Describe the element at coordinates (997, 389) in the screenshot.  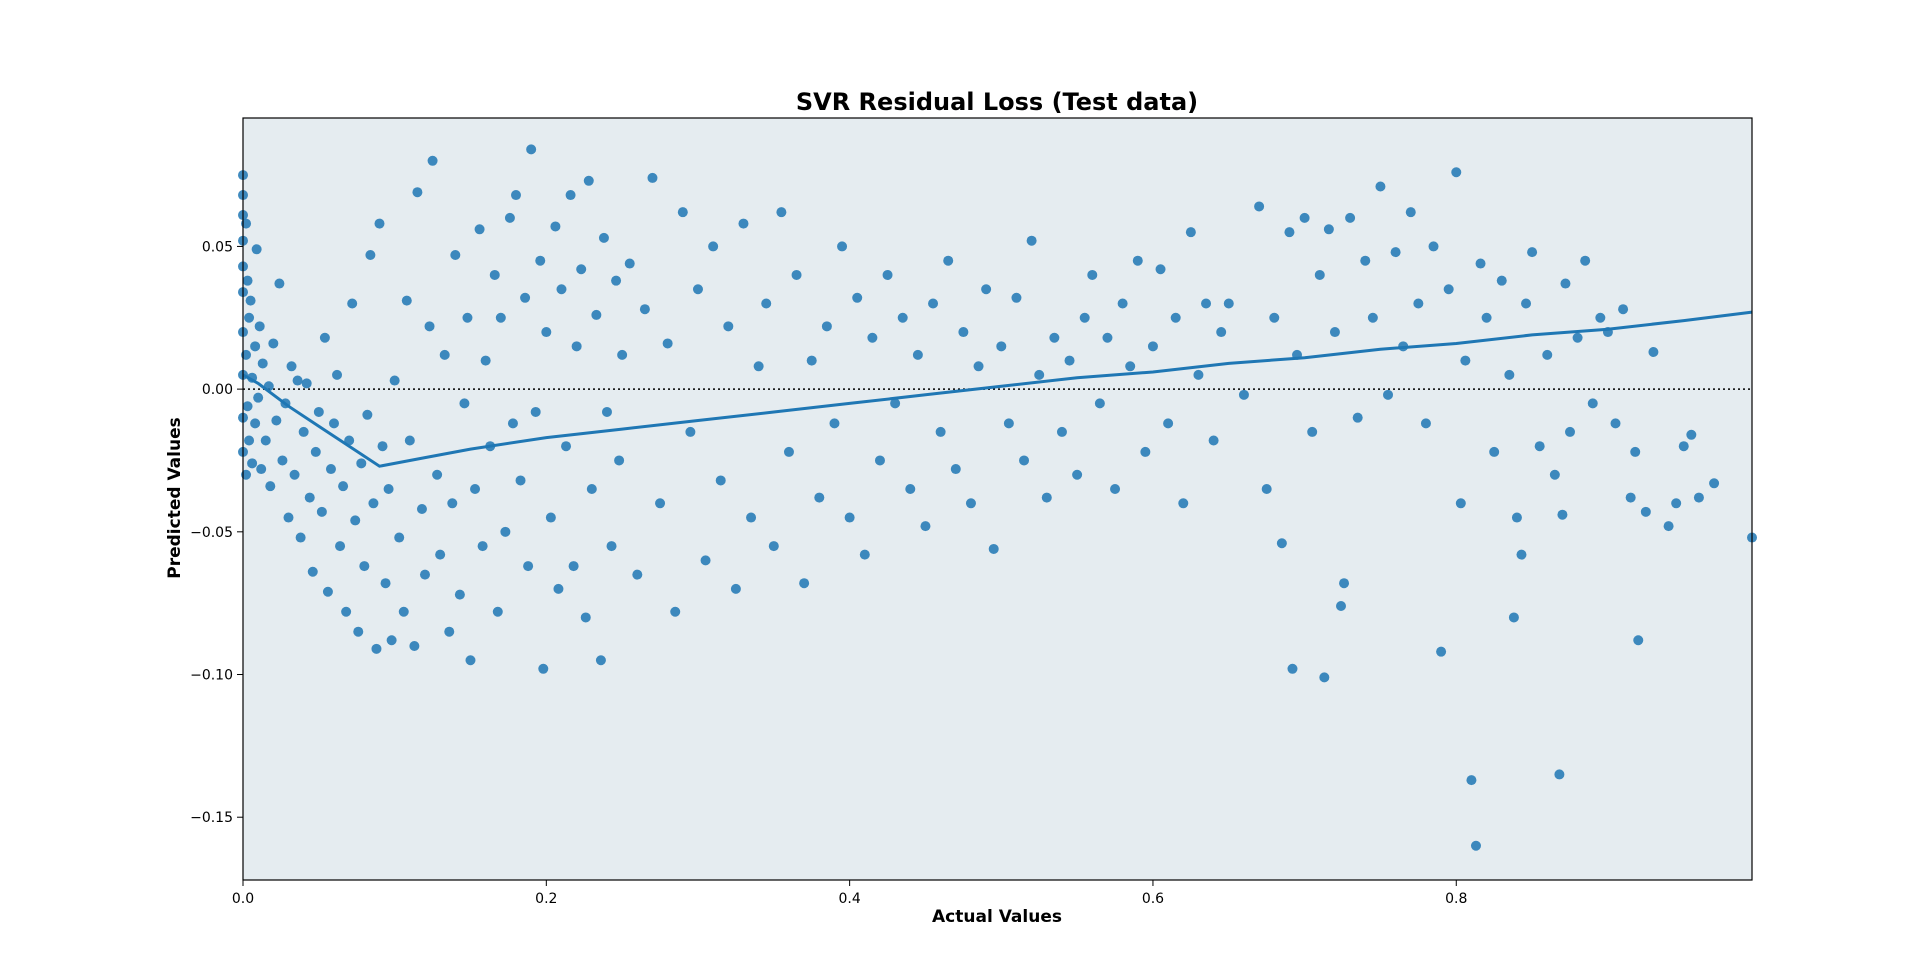
I see `trend-line` at that location.